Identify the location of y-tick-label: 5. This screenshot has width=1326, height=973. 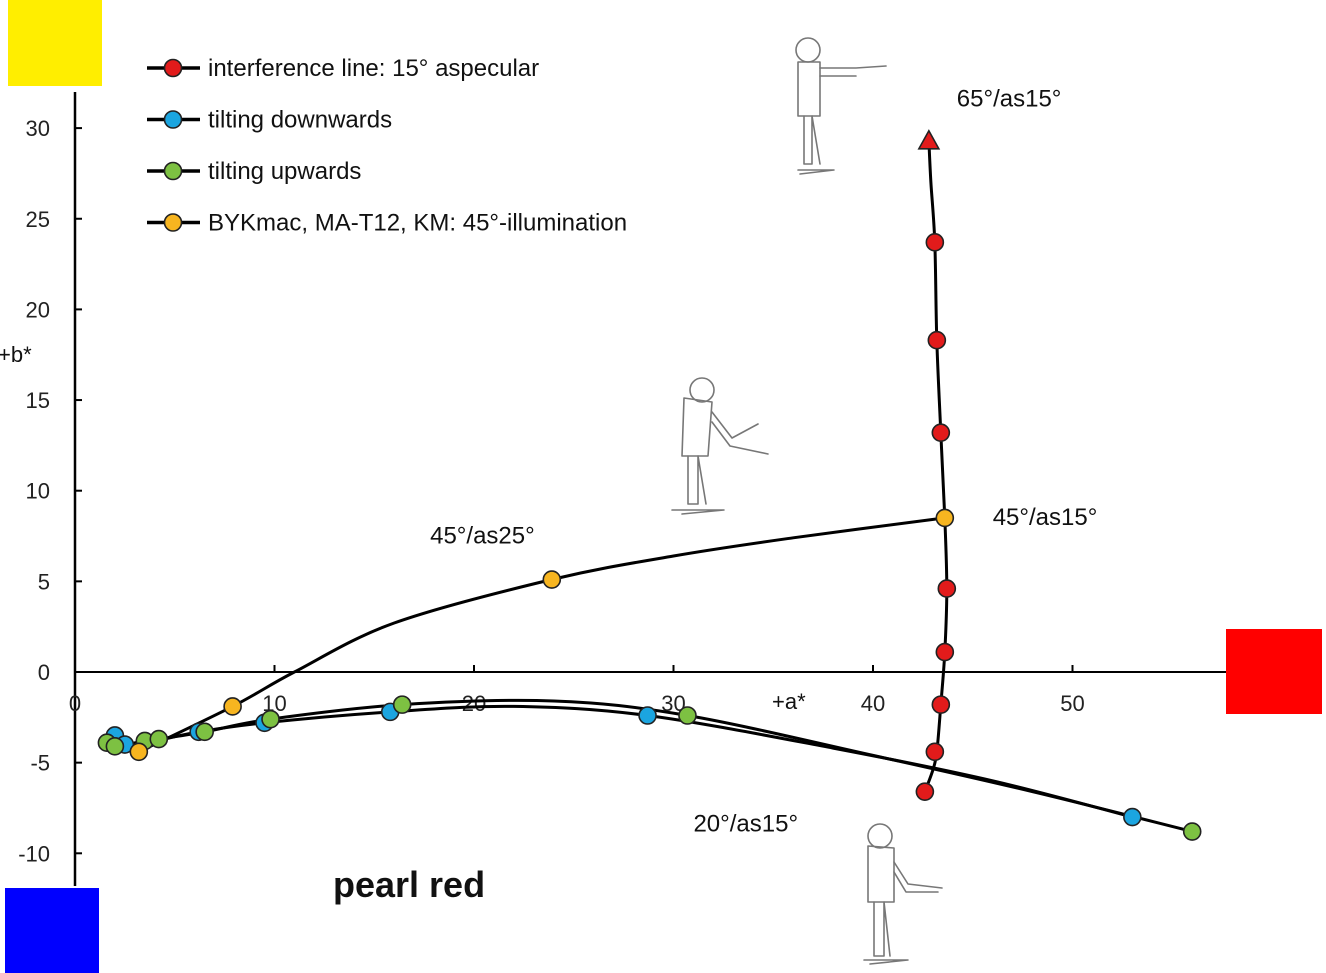
(44, 581).